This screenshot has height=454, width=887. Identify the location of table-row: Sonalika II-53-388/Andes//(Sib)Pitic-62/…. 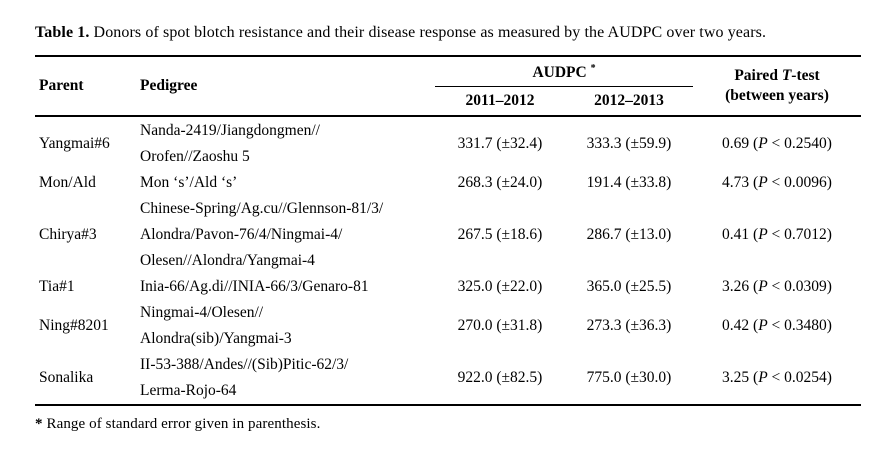
(448, 378).